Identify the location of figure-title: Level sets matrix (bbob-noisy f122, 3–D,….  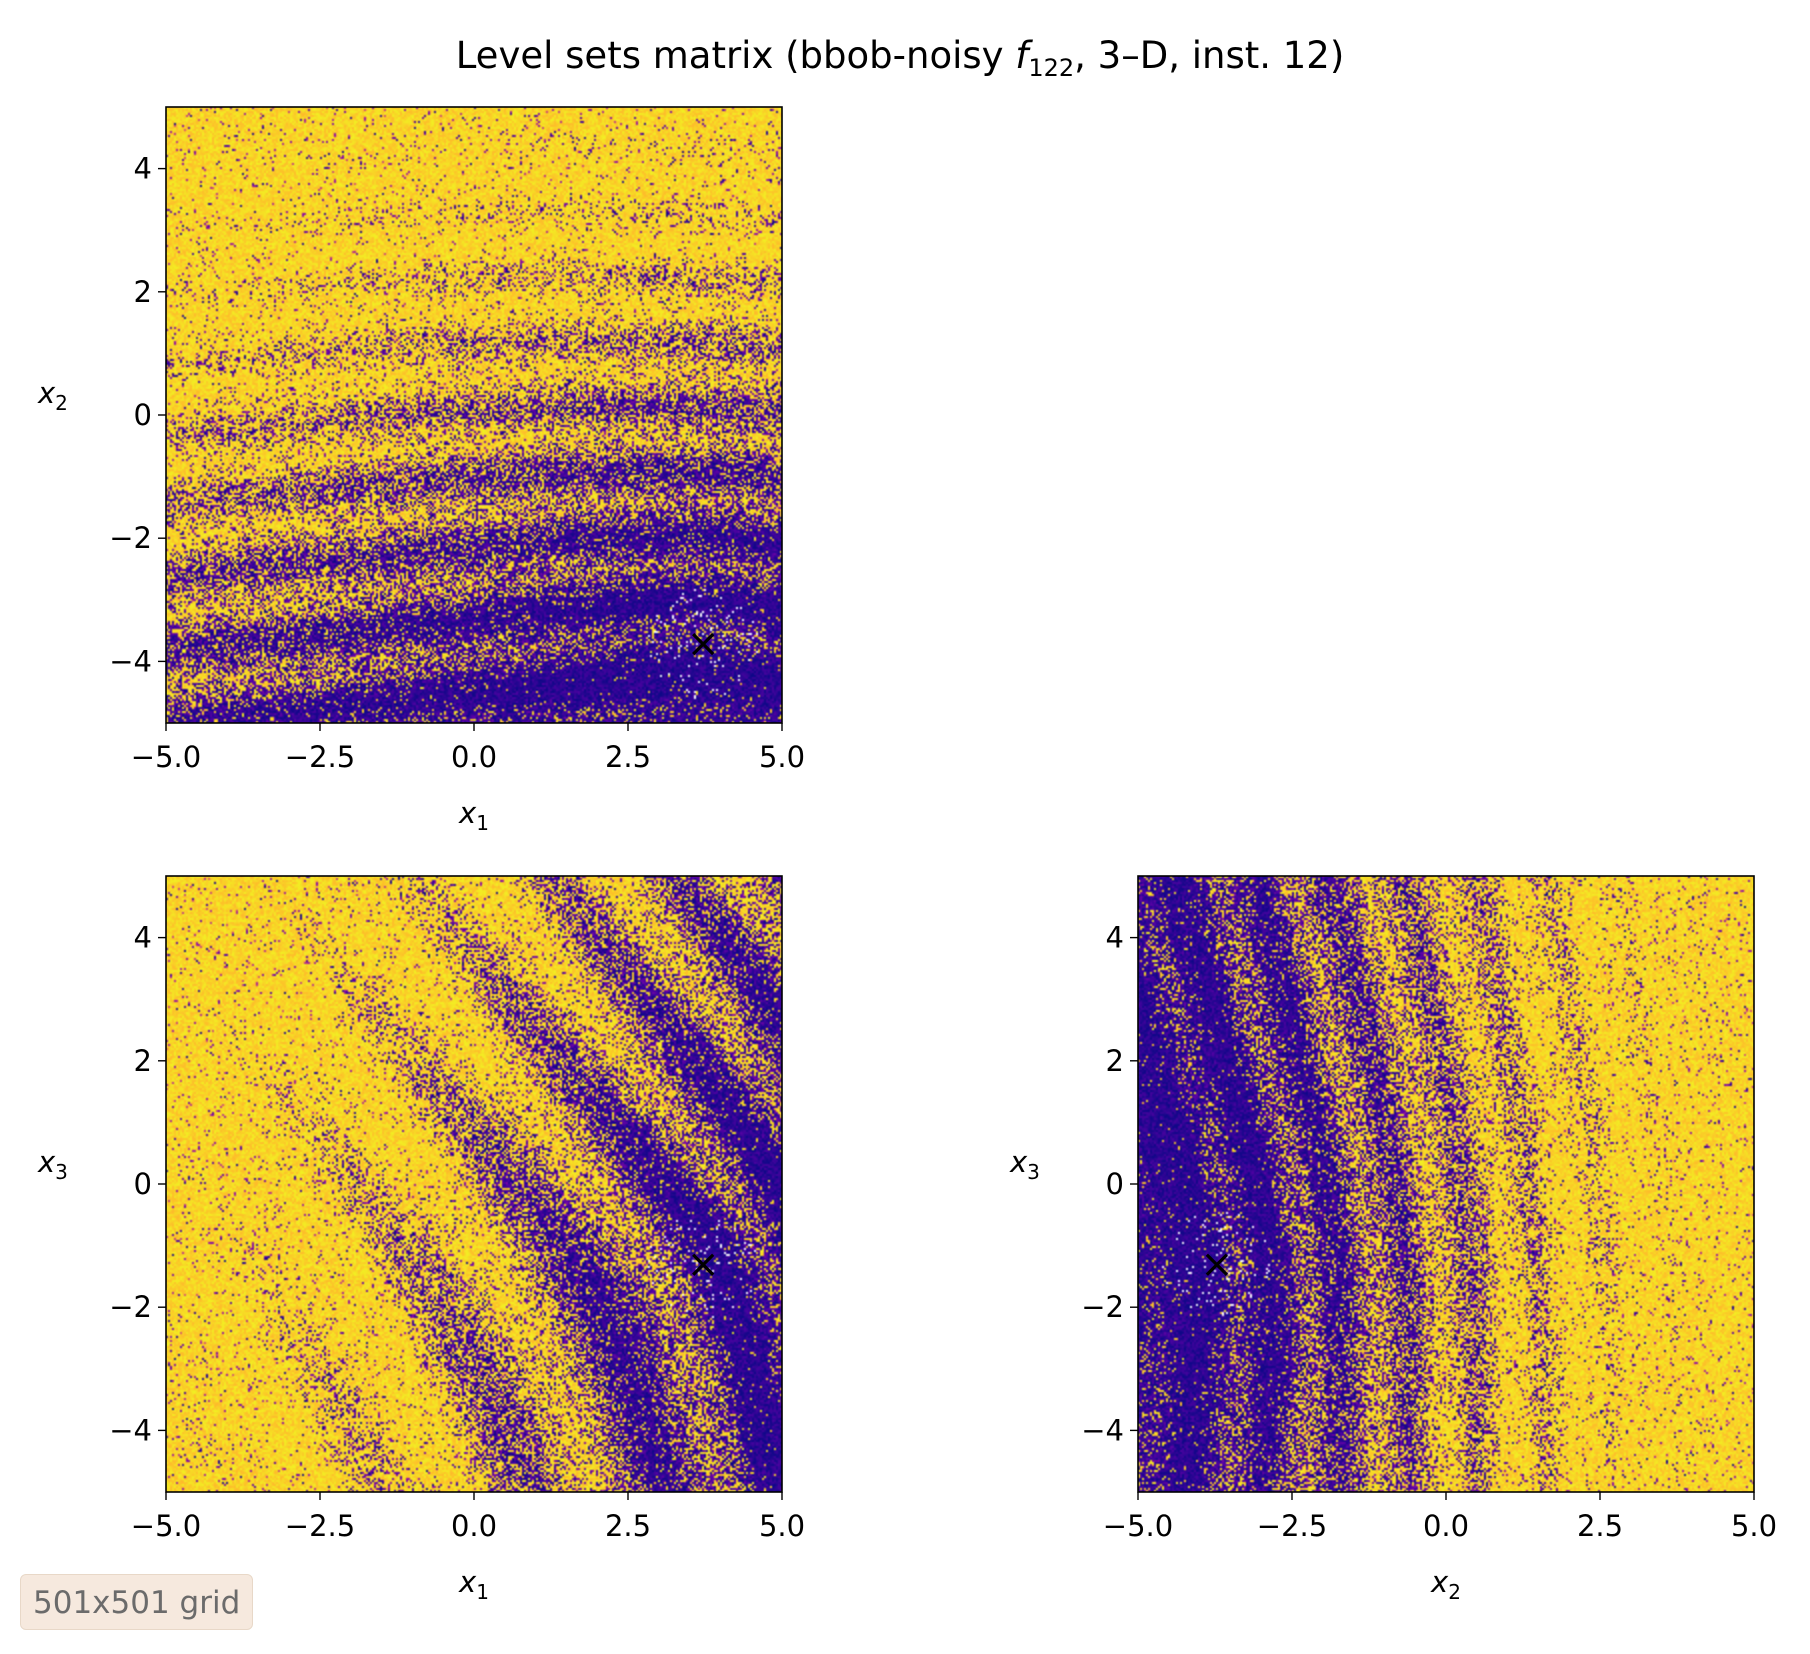
(900, 58).